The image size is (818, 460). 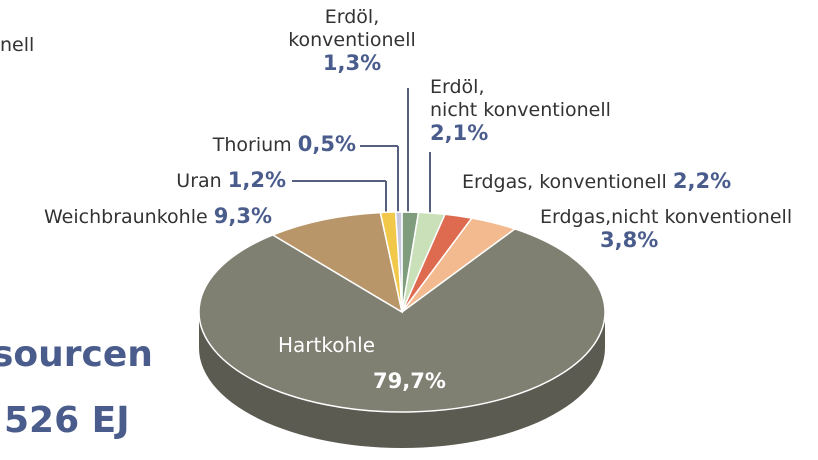 I want to click on label-group: Erdöl, konventionell 1,3%, so click(x=352, y=40).